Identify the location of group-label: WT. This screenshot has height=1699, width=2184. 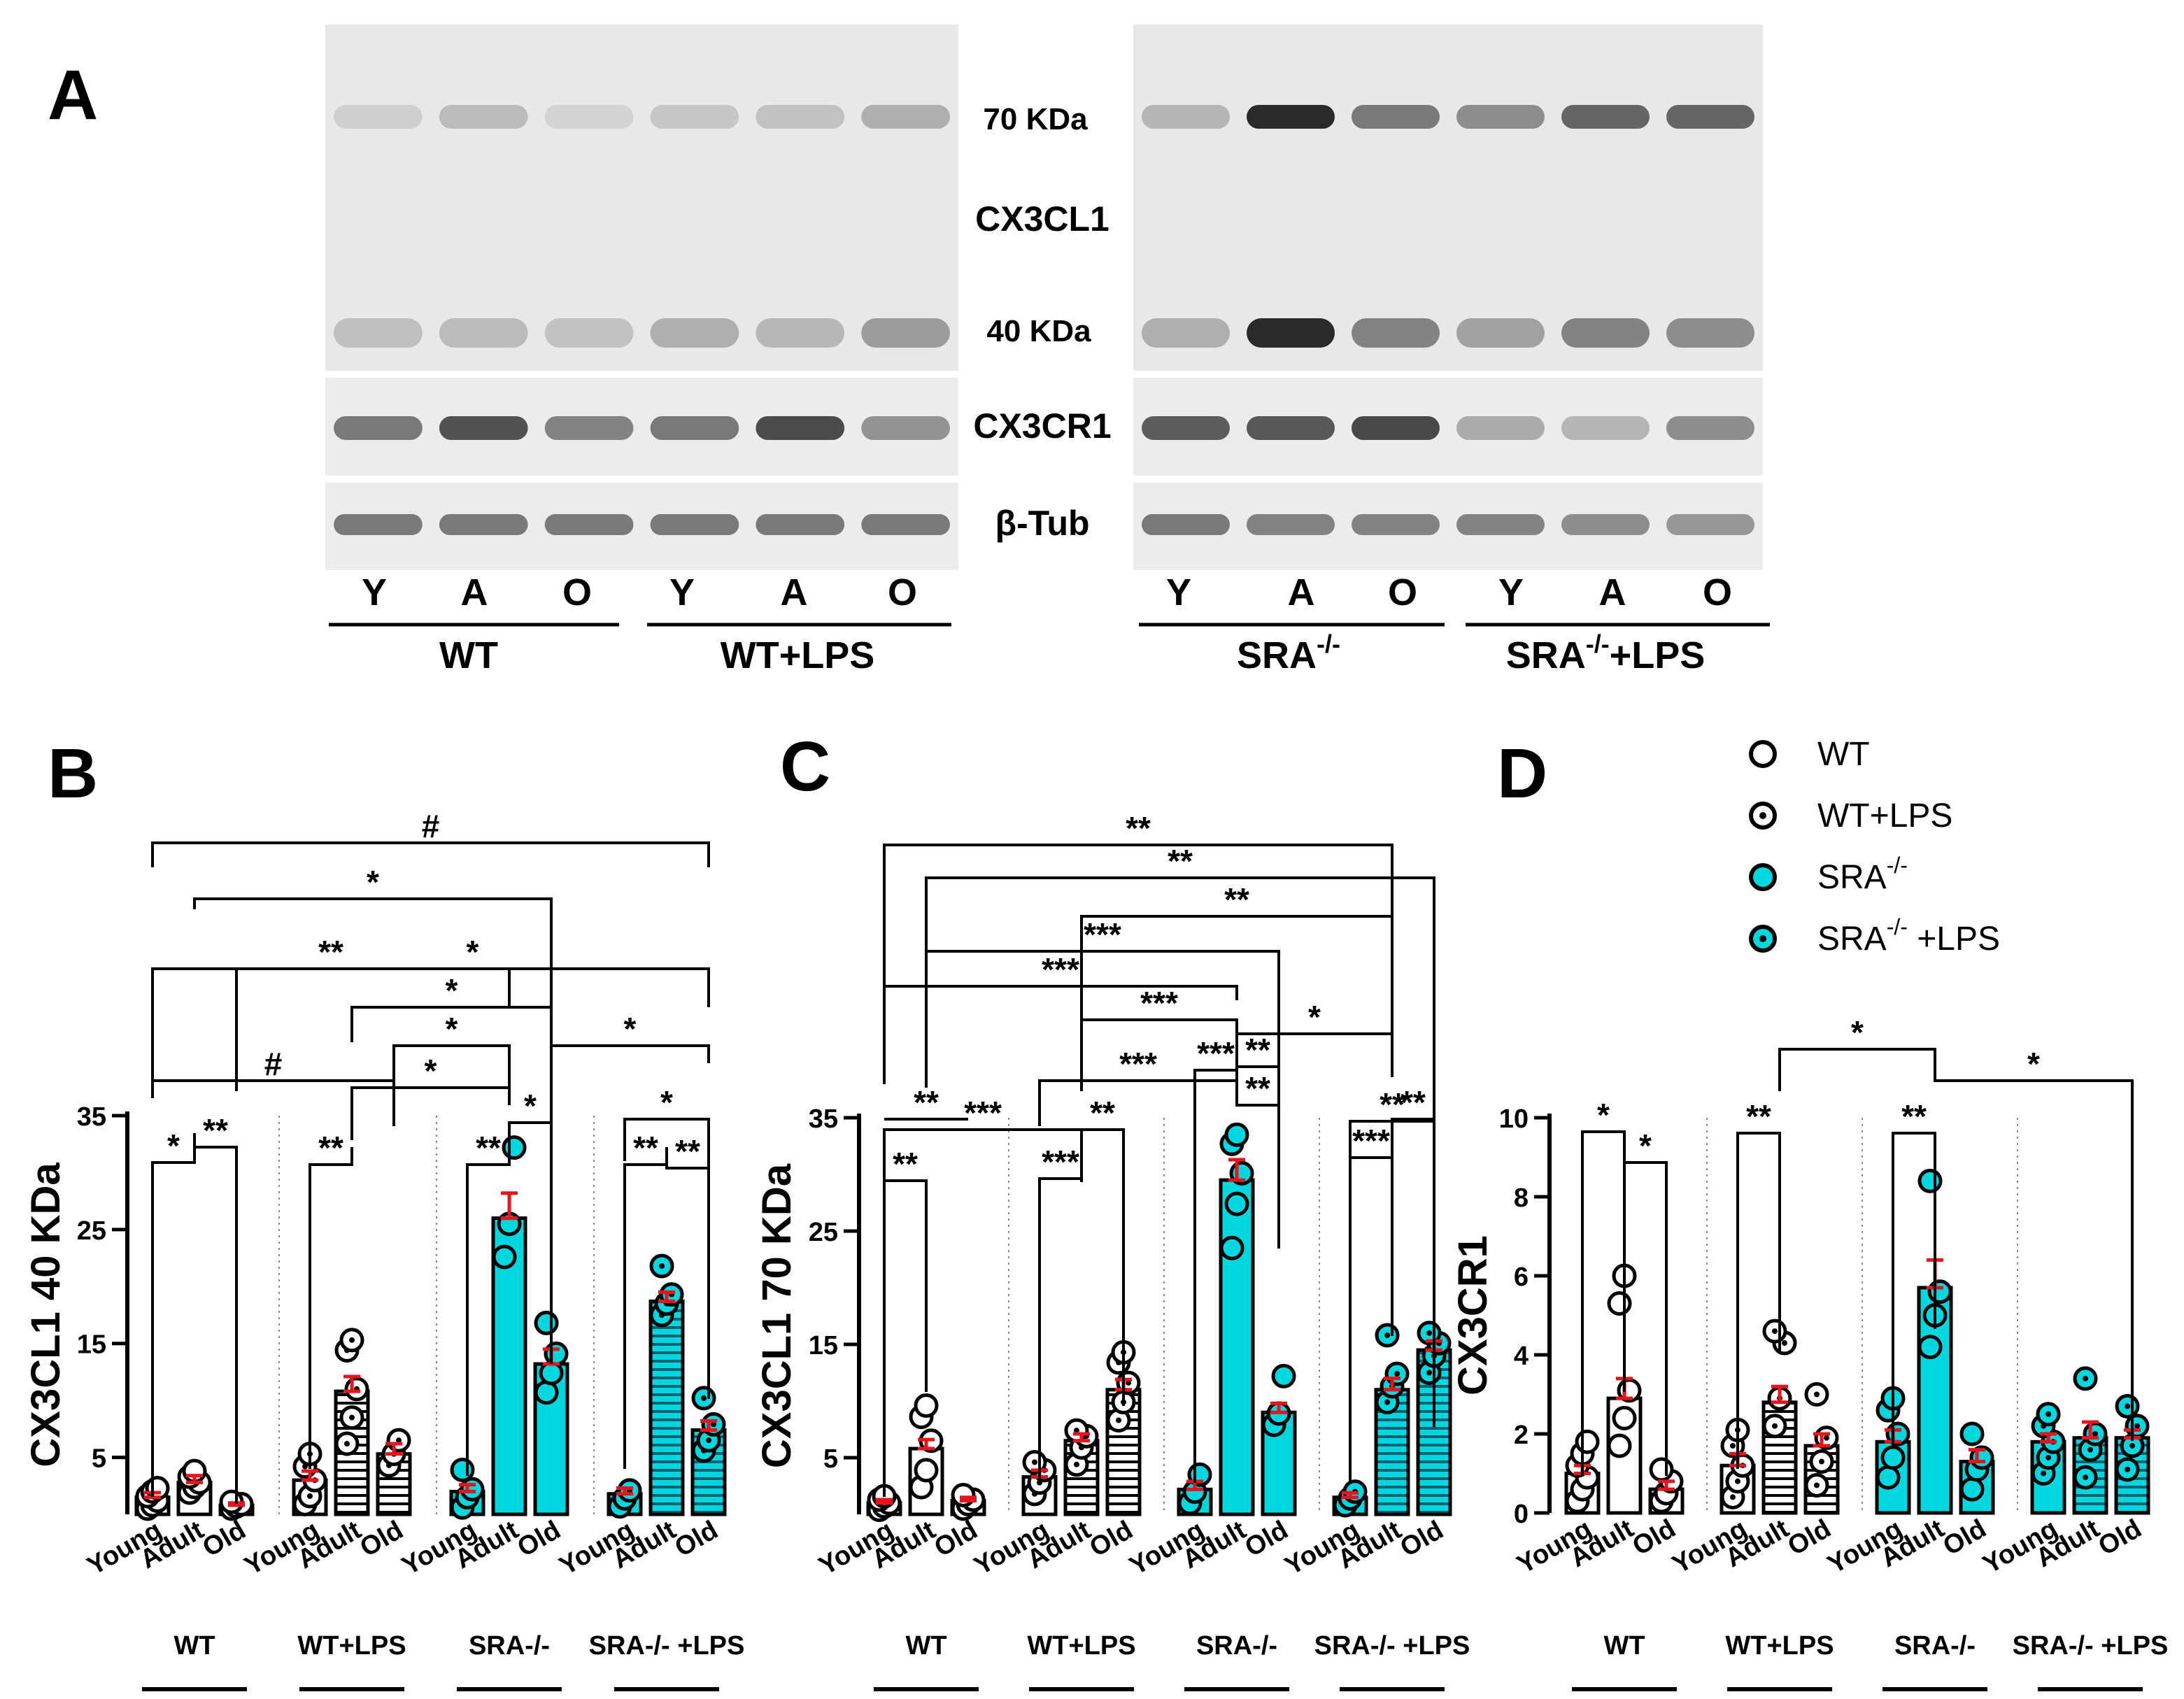
(926, 1646).